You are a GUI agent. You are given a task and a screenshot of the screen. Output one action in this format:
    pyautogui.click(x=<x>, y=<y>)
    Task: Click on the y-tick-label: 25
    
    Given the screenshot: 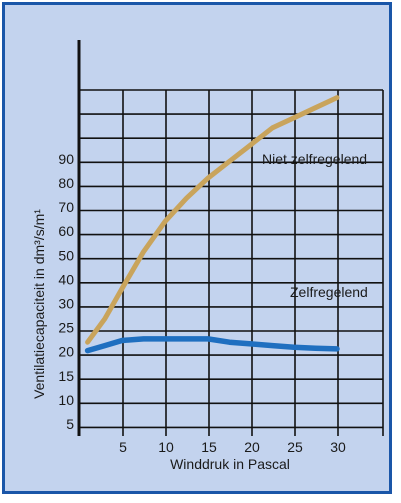 What is the action you would take?
    pyautogui.click(x=66, y=328)
    